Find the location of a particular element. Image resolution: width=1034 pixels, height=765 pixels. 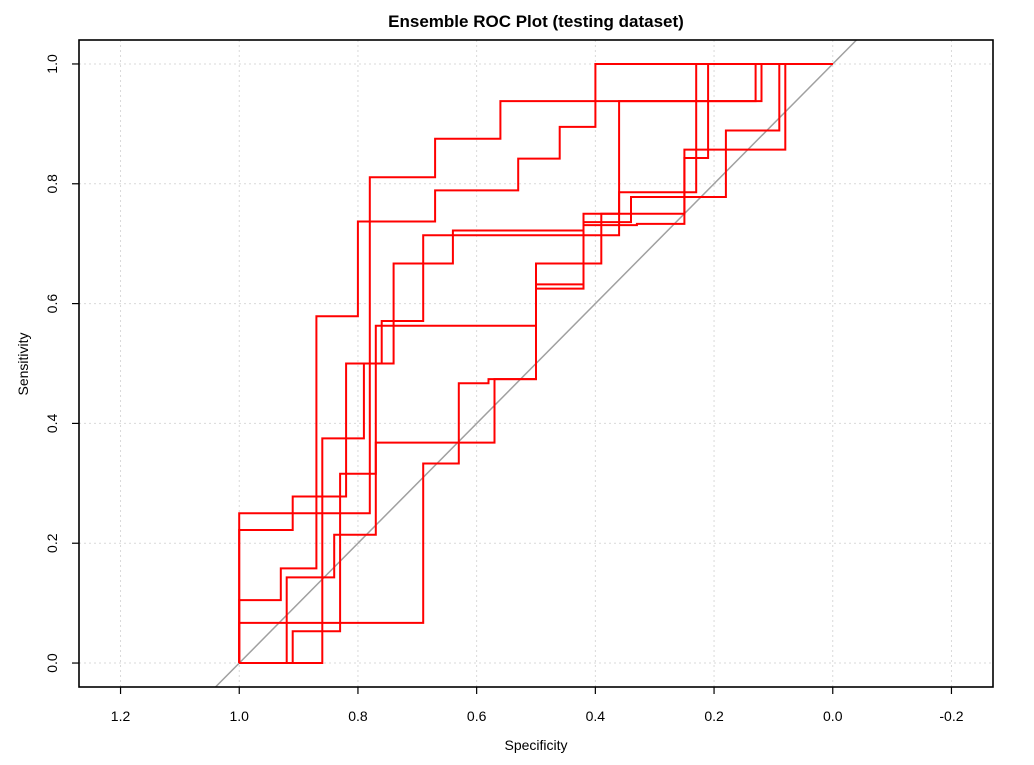

y-tick-label-4: 0.8 is located at coordinates (52, 184).